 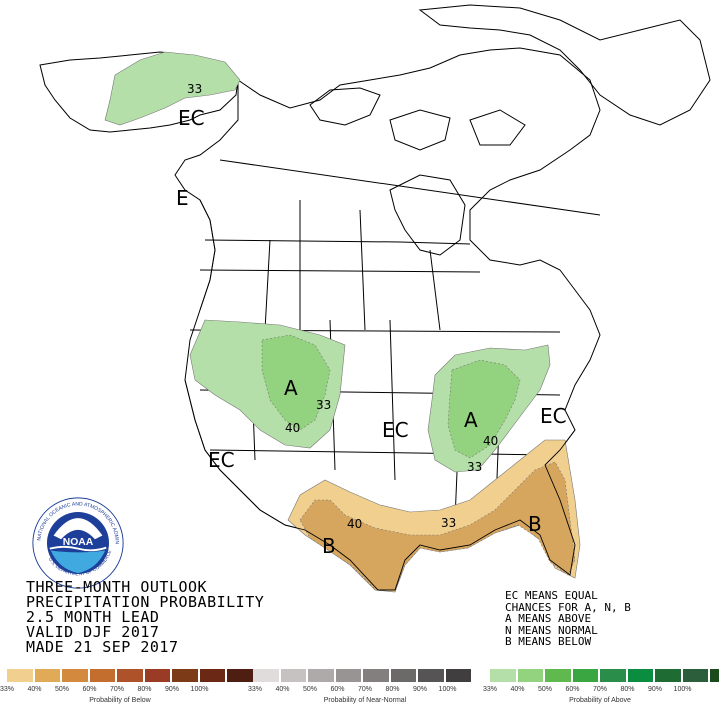 What do you see at coordinates (535, 524) in the screenshot?
I see `label-b-southeast: B` at bounding box center [535, 524].